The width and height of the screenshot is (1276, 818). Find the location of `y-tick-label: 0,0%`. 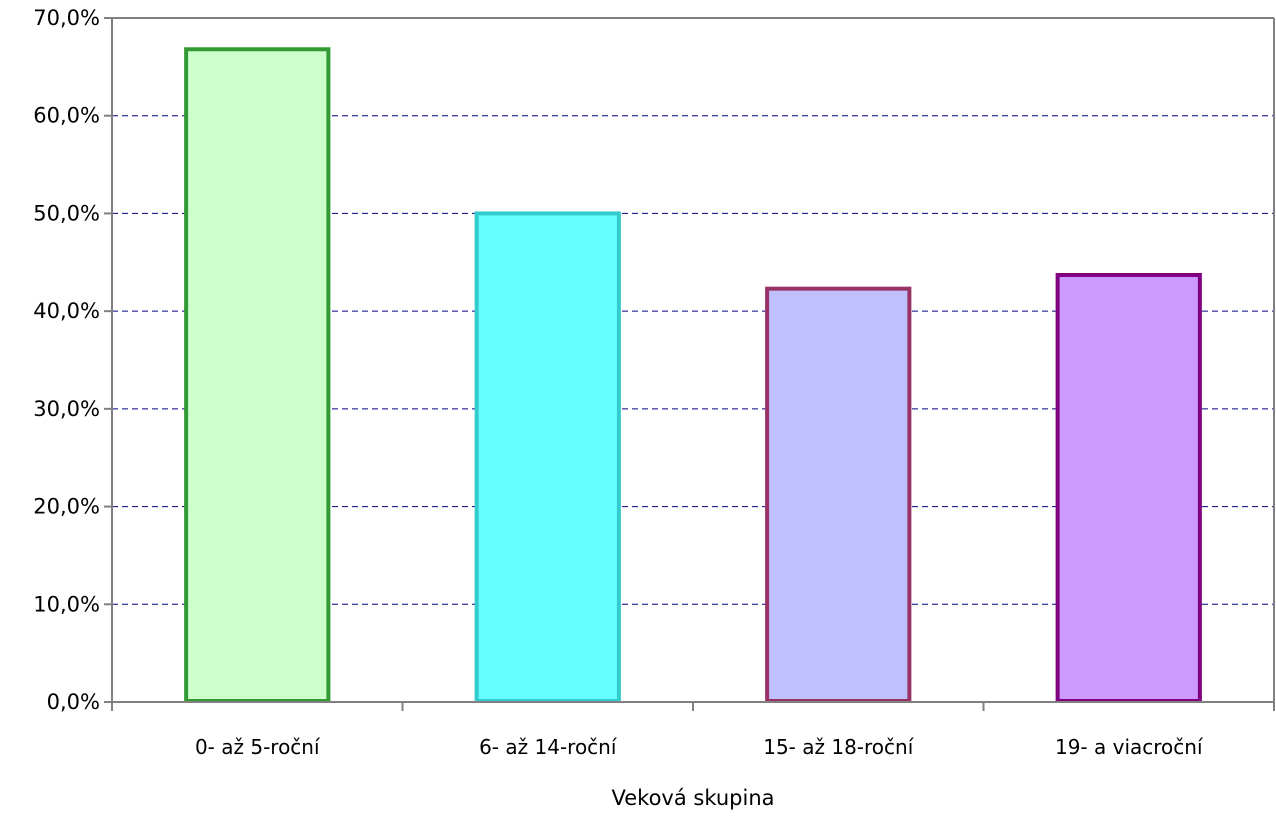

y-tick-label: 0,0% is located at coordinates (73, 702).